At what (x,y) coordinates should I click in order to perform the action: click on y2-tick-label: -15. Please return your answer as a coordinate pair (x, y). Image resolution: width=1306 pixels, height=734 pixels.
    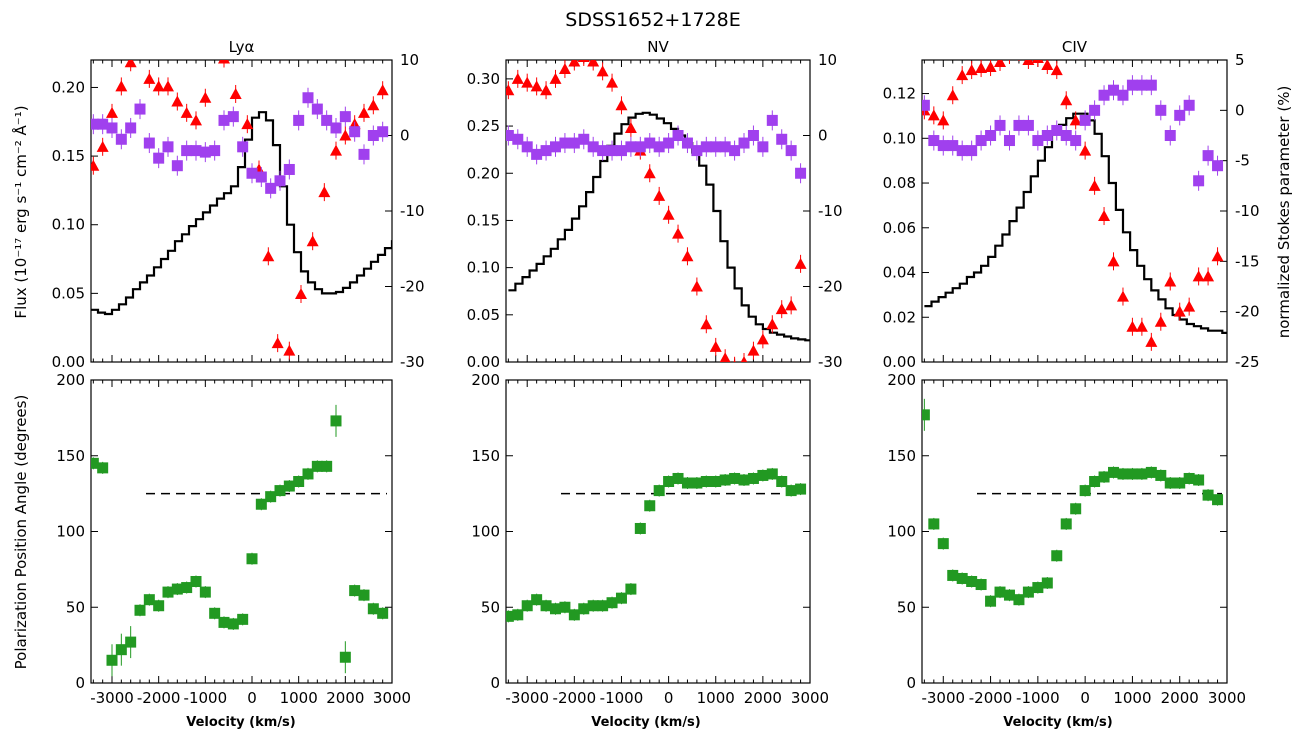
    Looking at the image, I should click on (1247, 261).